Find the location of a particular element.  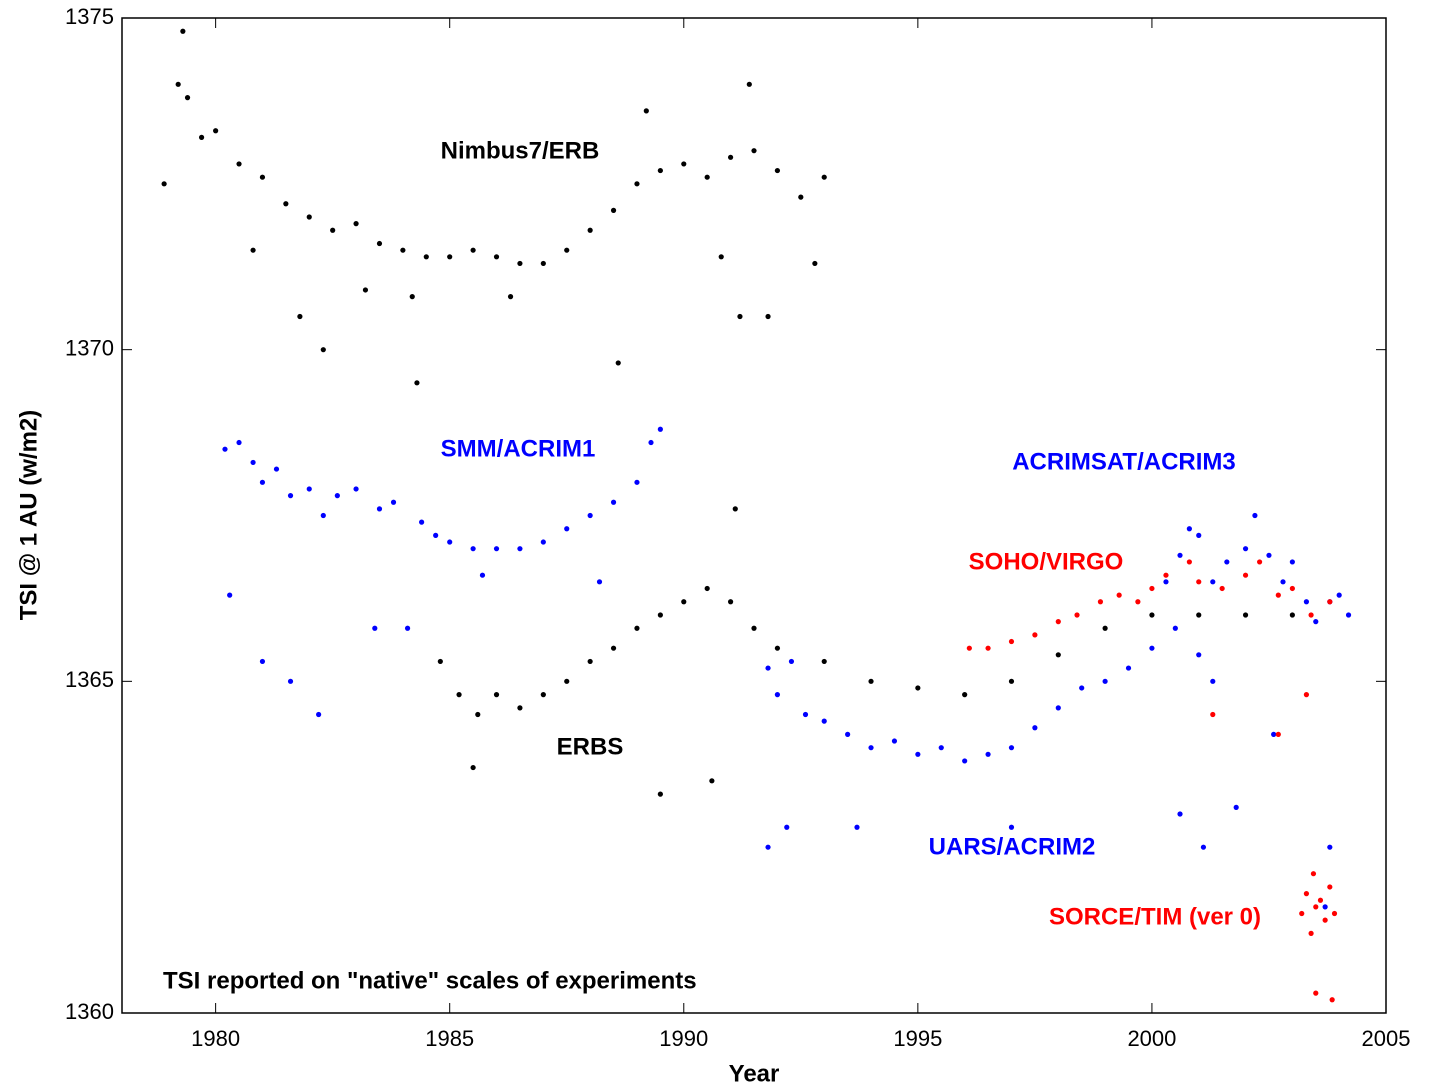

series-label: Nimbus7/ERB is located at coordinates (520, 150).